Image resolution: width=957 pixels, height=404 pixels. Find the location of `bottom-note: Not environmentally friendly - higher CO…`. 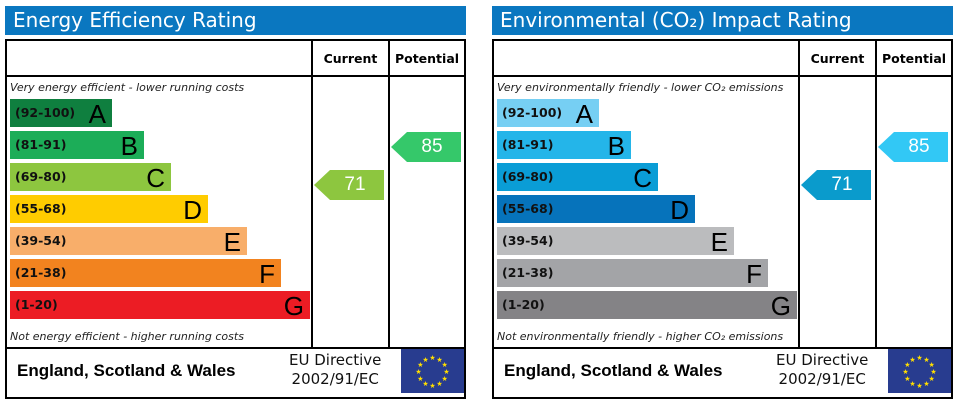

bottom-note: Not environmentally friendly - higher CO… is located at coordinates (640, 336).